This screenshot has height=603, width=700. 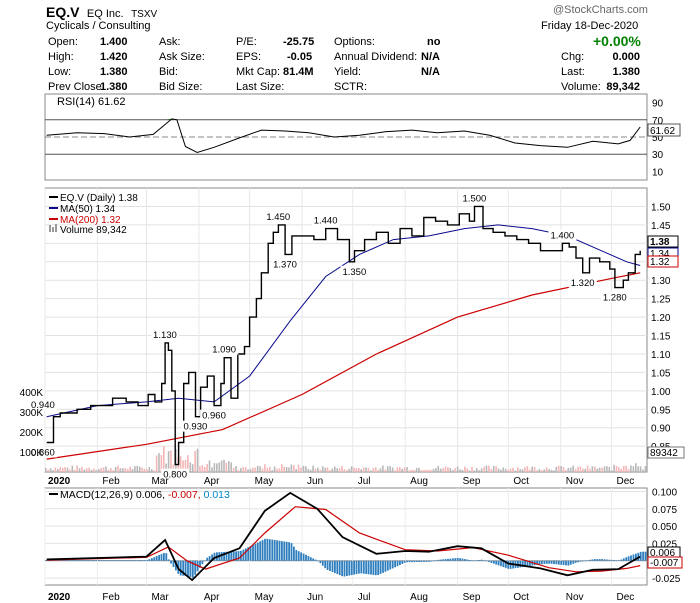 I want to click on quote-low-label: Low:, so click(x=60, y=72).